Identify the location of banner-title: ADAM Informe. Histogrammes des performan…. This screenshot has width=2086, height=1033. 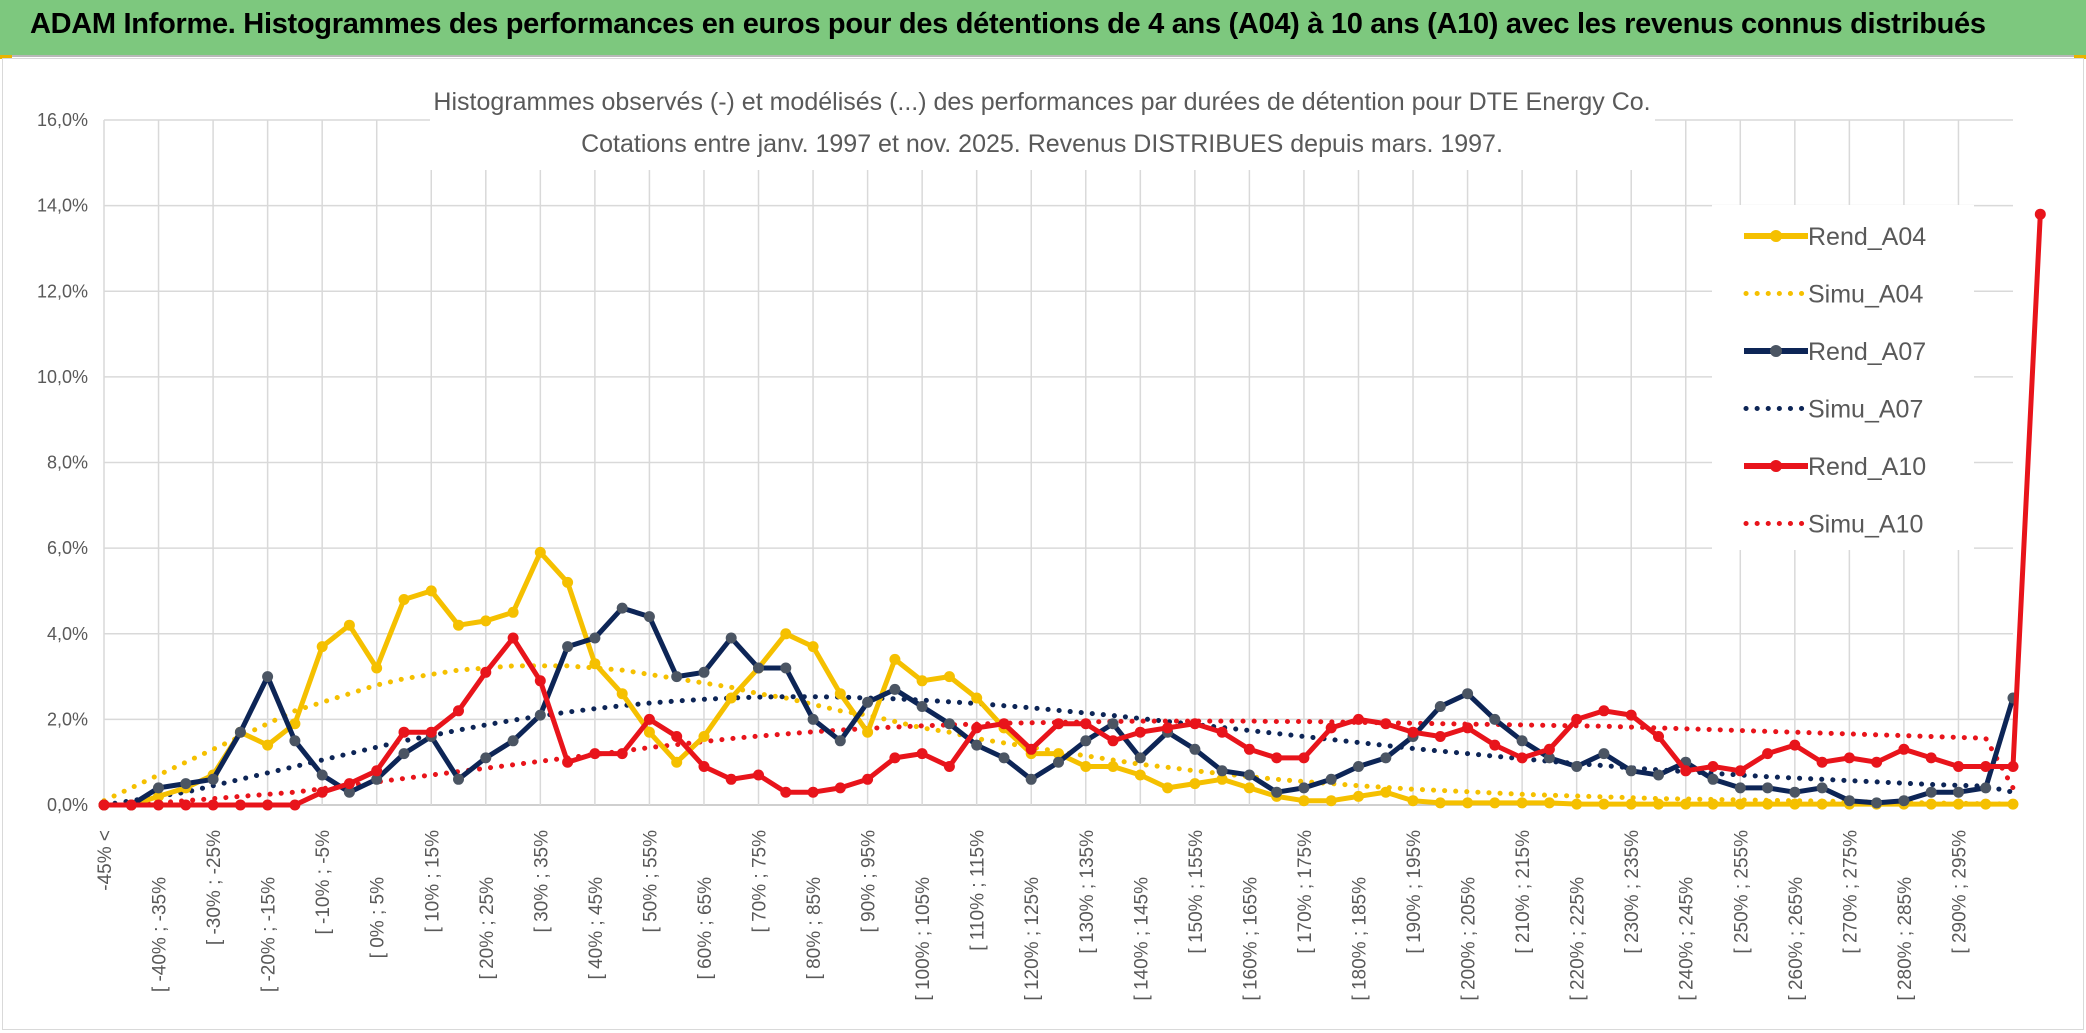
(1008, 24).